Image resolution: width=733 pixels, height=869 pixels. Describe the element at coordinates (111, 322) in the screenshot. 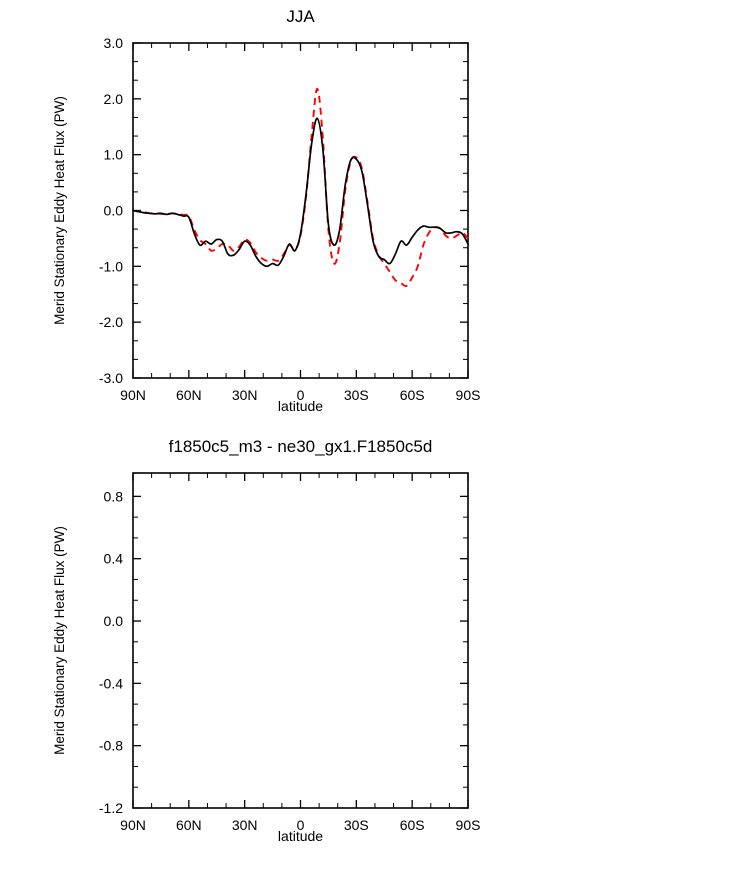

I see `y-tick-label: -2.0` at that location.